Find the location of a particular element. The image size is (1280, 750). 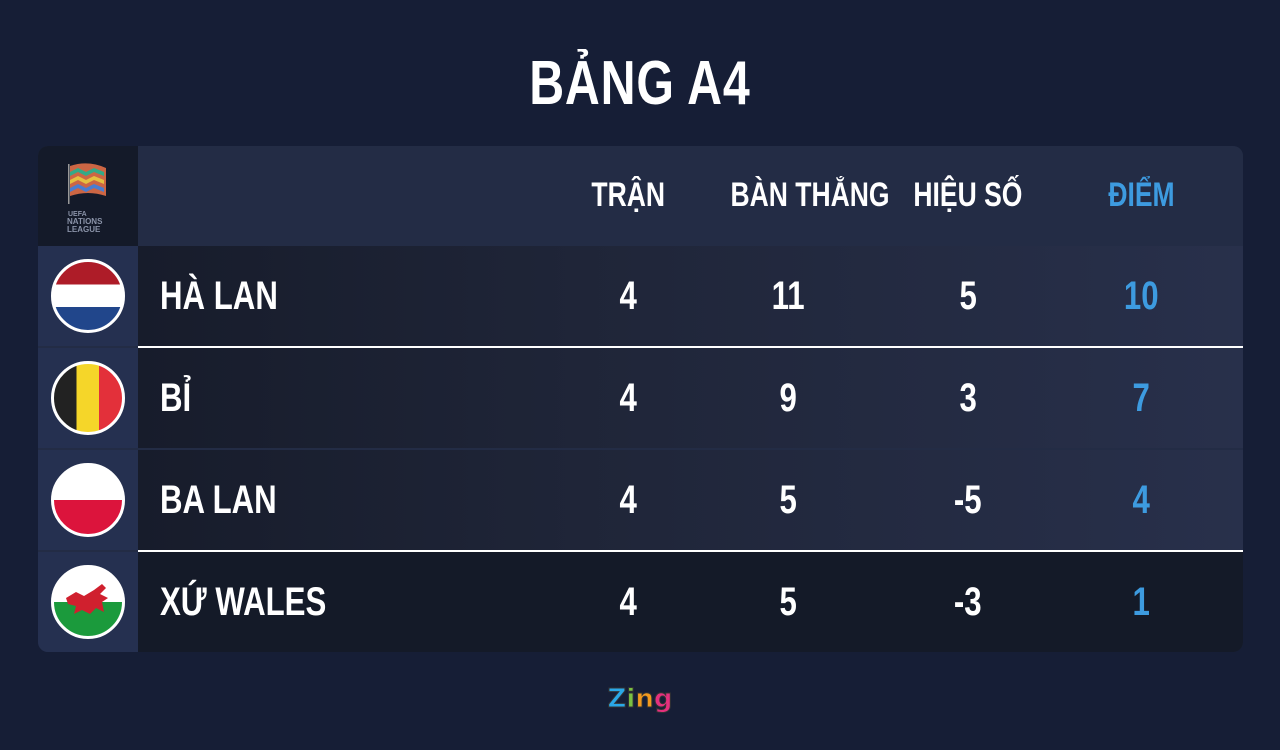

netherlands-flag-icon is located at coordinates (88, 296).